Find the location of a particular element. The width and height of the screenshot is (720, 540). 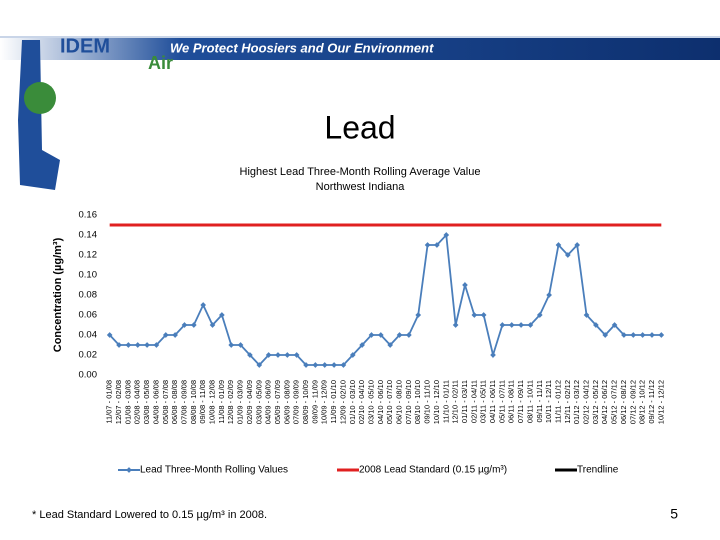

x-tick-label: 10/09 - 12/09 is located at coordinates (324, 402).